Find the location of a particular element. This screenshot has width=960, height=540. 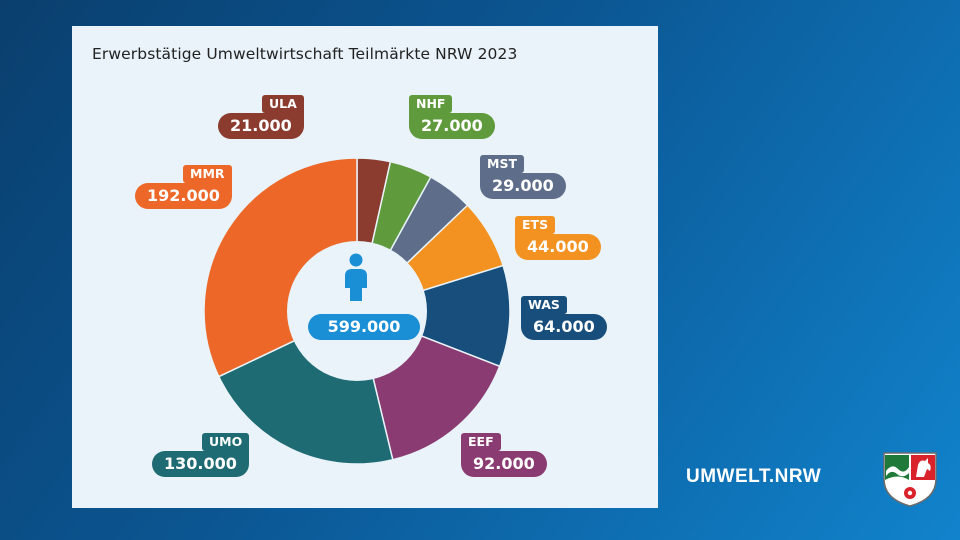

brand-name: UMWELT.NRW is located at coordinates (754, 476).